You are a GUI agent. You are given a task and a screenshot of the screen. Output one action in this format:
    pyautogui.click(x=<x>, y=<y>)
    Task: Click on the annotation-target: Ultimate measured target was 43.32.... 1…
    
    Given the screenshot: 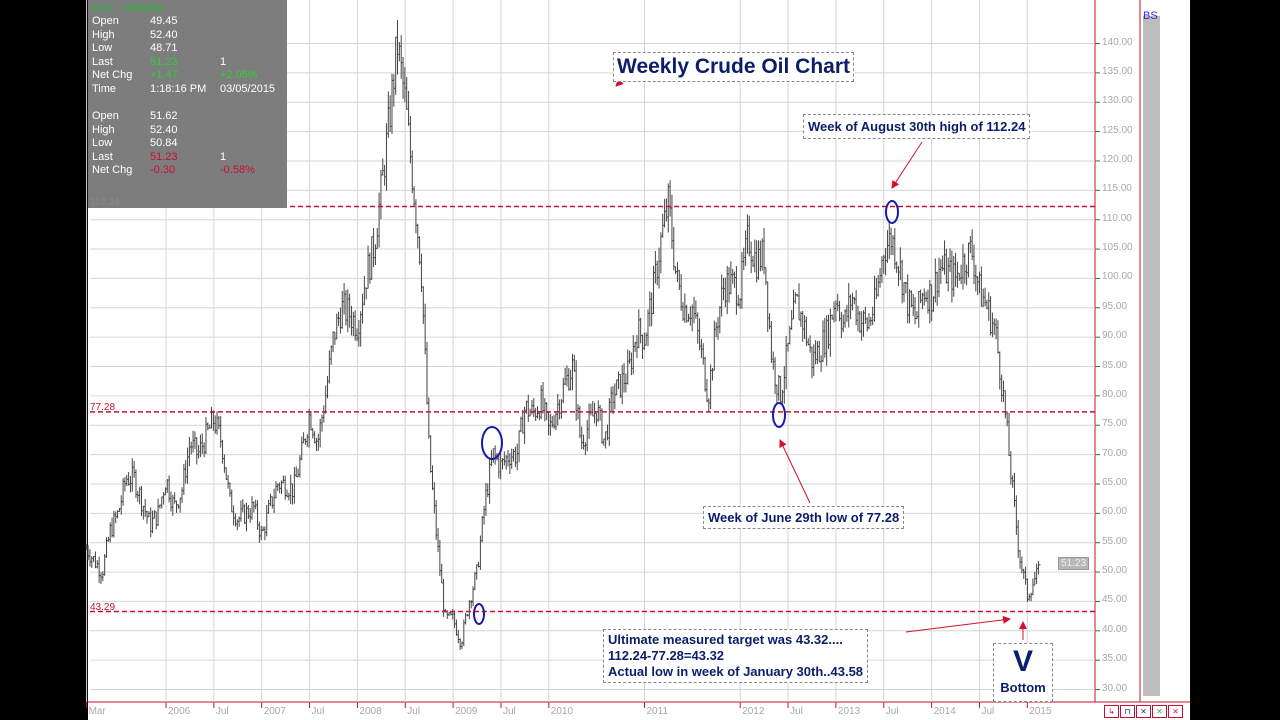 What is the action you would take?
    pyautogui.click(x=736, y=656)
    